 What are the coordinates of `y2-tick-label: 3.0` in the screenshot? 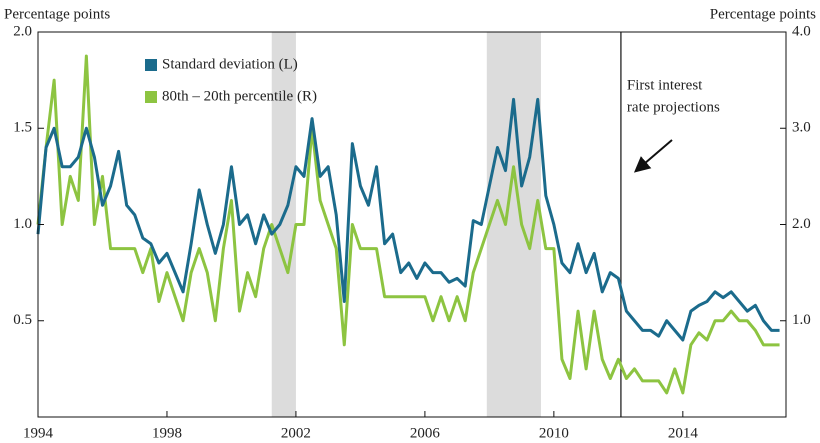 It's located at (801, 128).